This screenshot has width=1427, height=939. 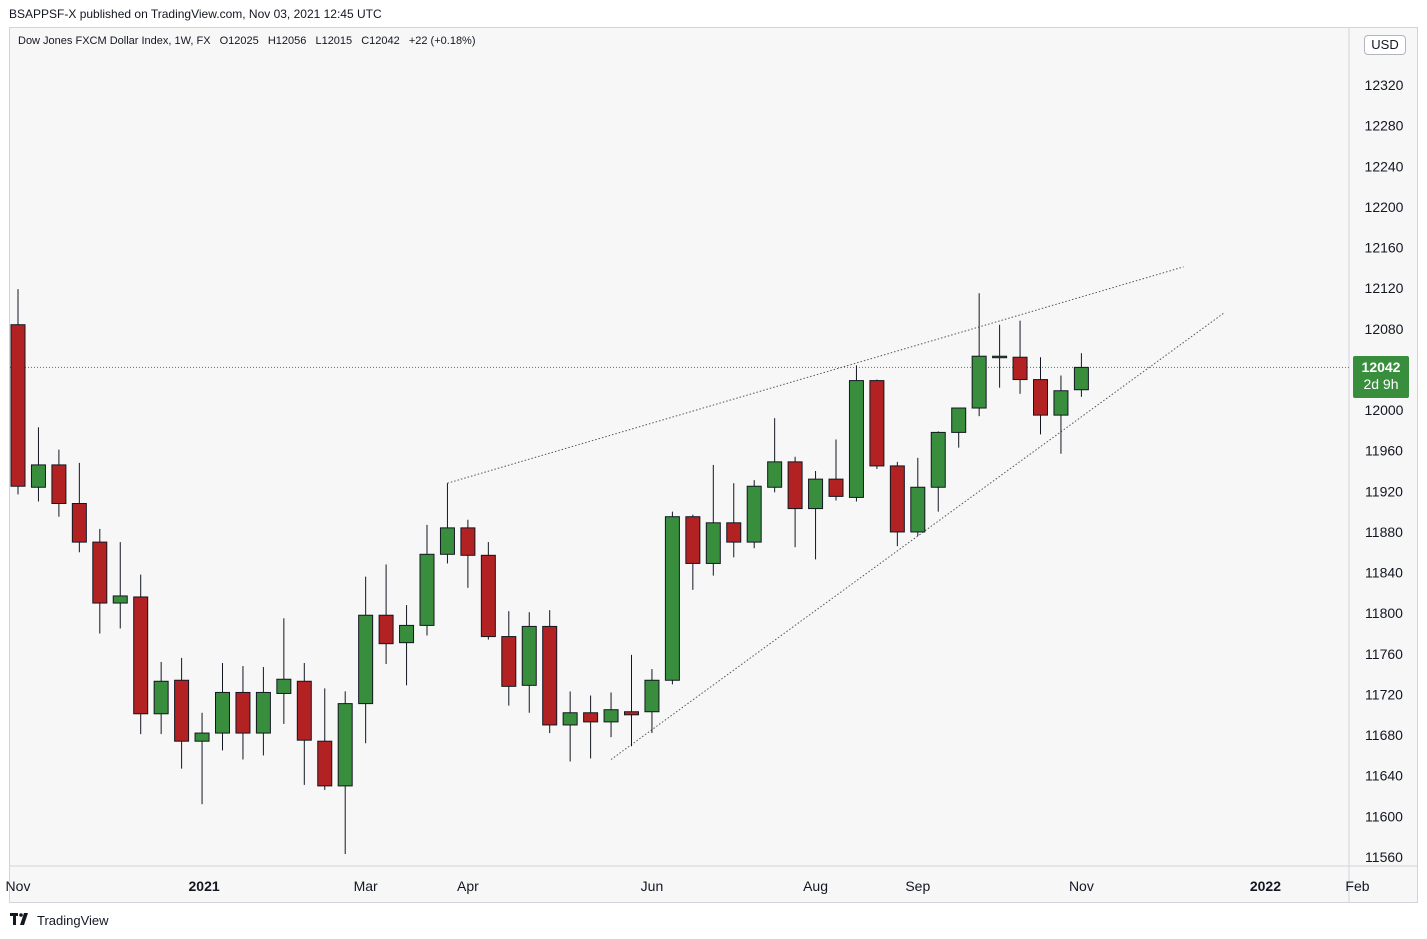 I want to click on brand-name: TradingView, so click(x=73, y=920).